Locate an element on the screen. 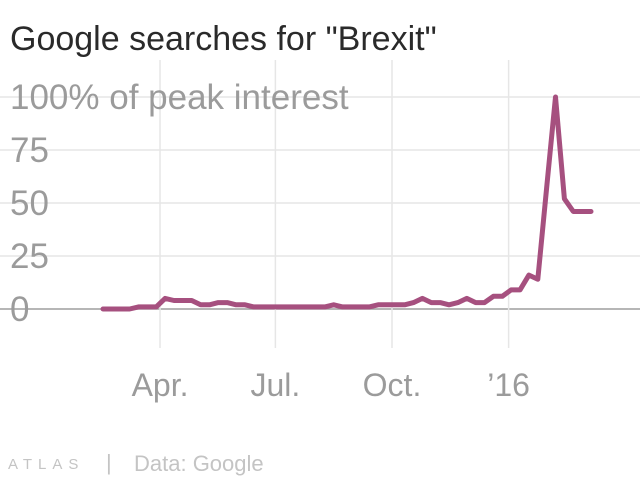 The image size is (640, 480). source-label: Data: Google is located at coordinates (199, 463).